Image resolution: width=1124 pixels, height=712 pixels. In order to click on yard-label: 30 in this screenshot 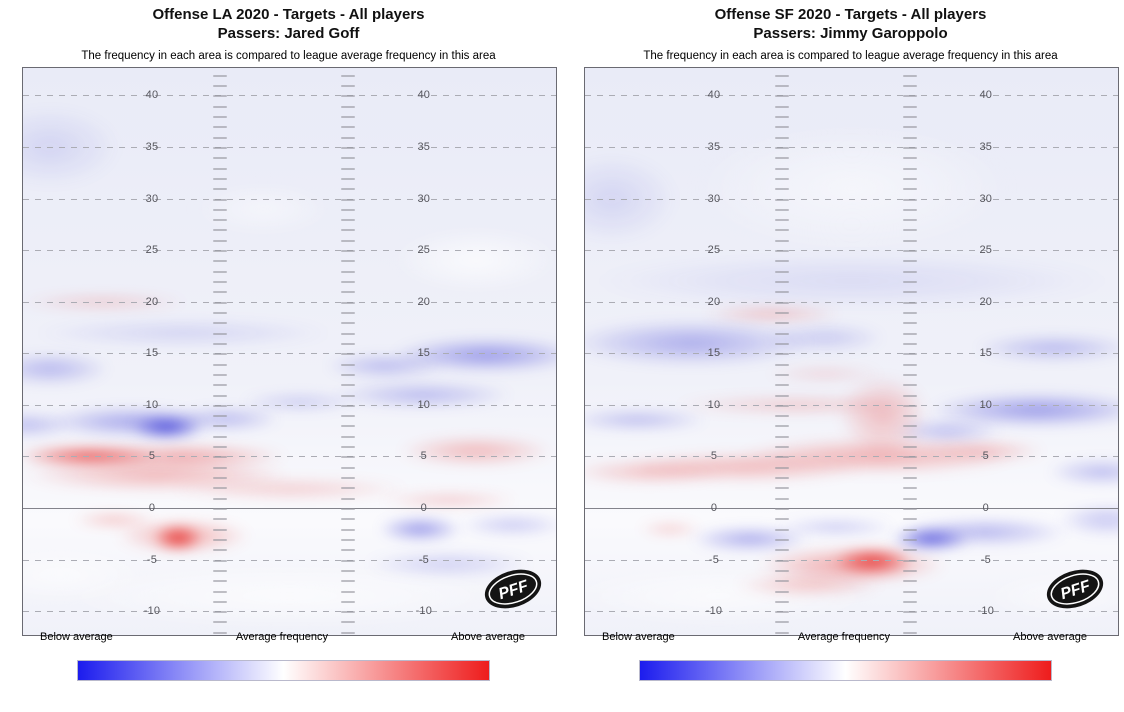, I will do `click(986, 198)`.